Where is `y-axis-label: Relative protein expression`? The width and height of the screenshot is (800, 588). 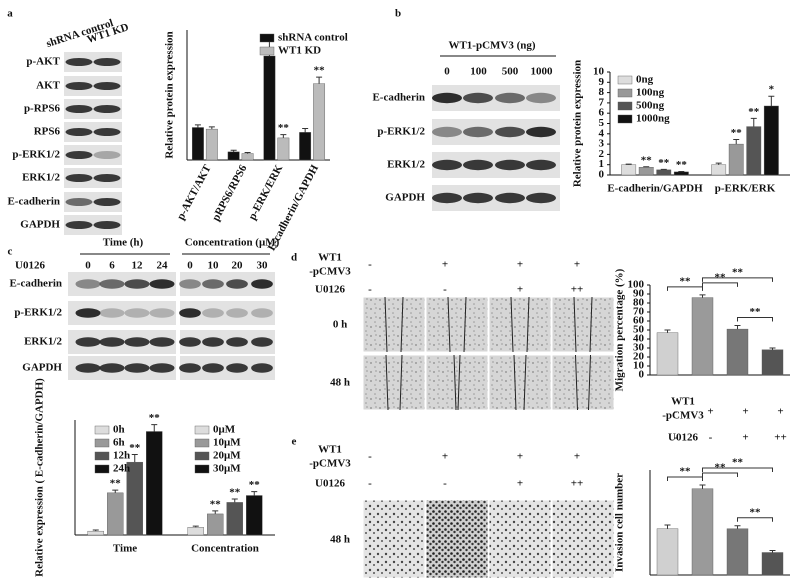 y-axis-label: Relative protein expression is located at coordinates (578, 123).